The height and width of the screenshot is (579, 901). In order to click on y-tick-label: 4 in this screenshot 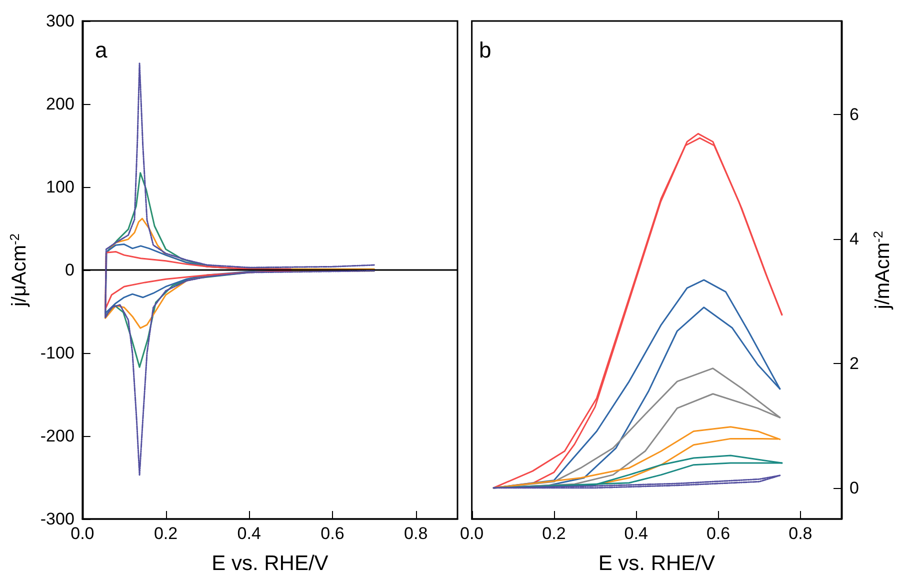, I will do `click(854, 238)`.